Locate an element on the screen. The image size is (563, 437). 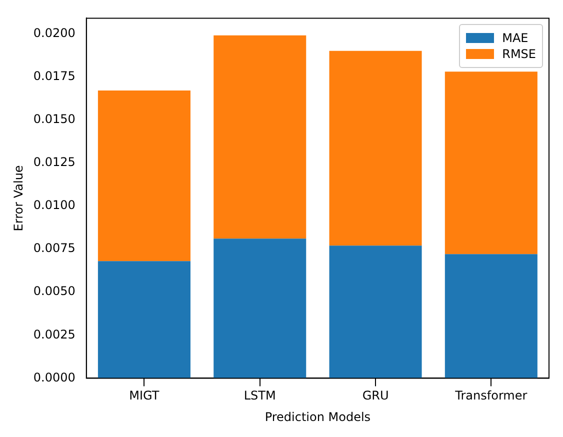
y-tick-label: 0.0150 is located at coordinates (54, 119).